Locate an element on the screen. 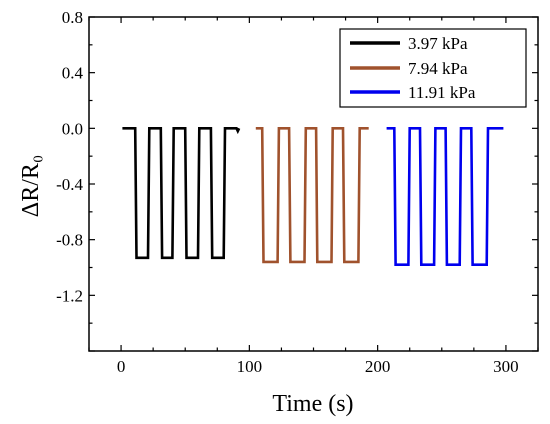 The width and height of the screenshot is (550, 424). x-tick-label: 0 is located at coordinates (121, 366).